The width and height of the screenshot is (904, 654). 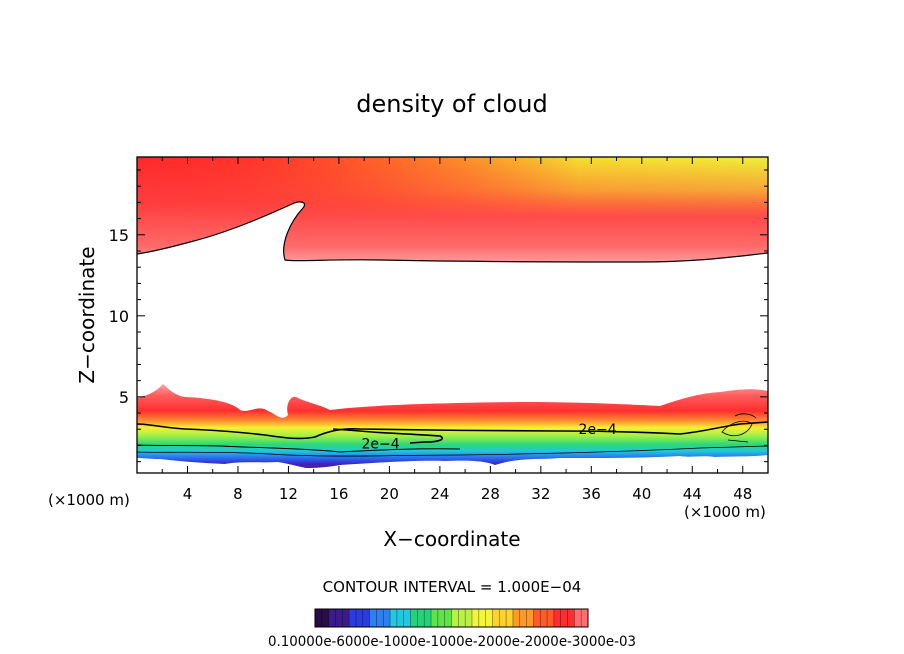 I want to click on x-tick-label: 28, so click(x=490, y=494).